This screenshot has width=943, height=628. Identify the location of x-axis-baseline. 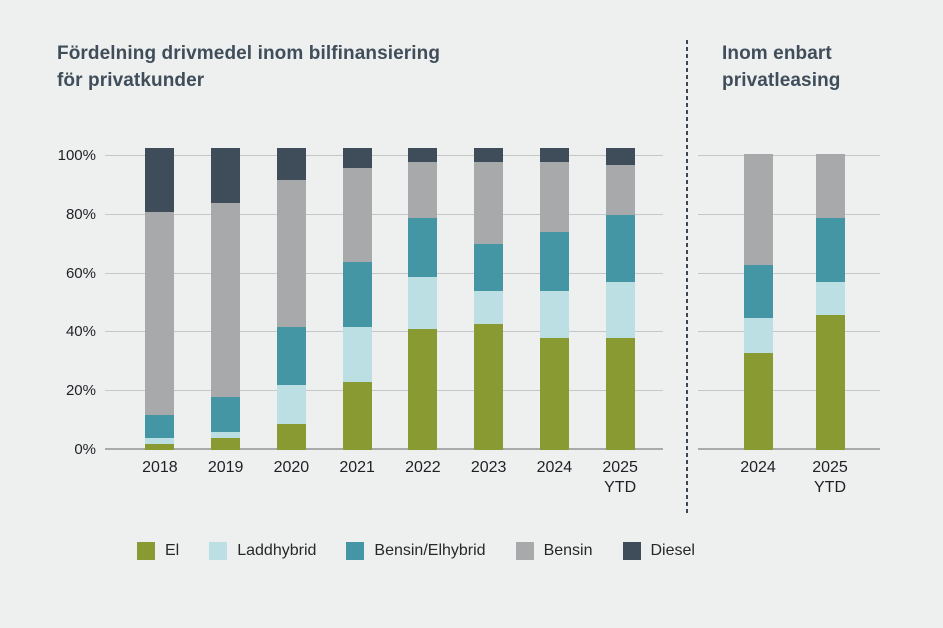
(384, 449).